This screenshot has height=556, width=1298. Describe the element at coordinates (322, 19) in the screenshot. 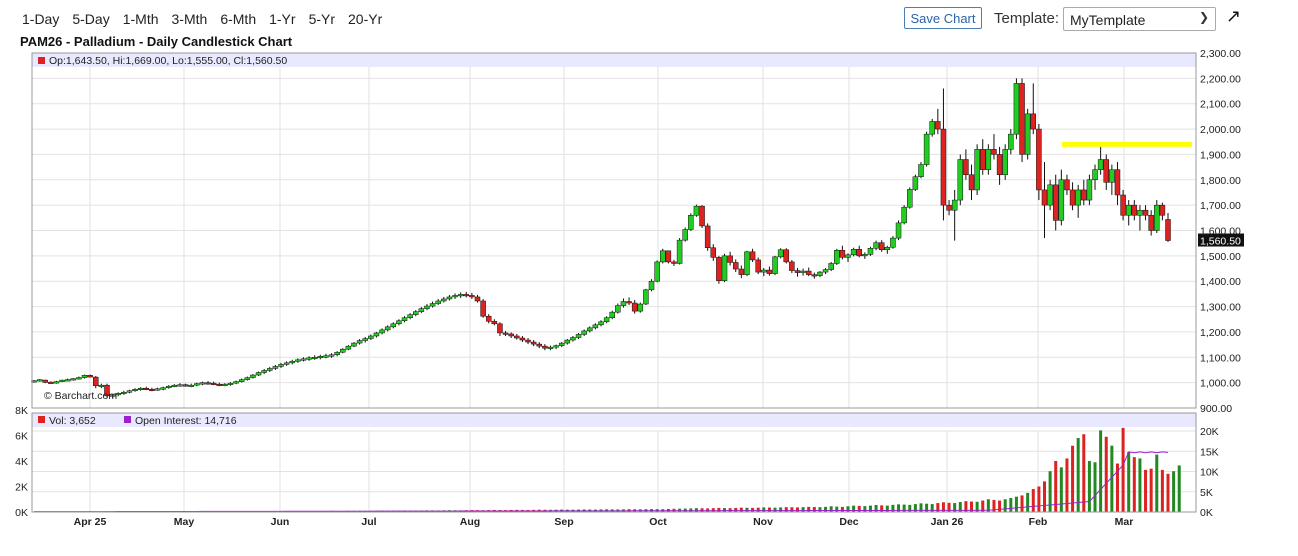

I see `range-5-year: 5-Yr` at that location.